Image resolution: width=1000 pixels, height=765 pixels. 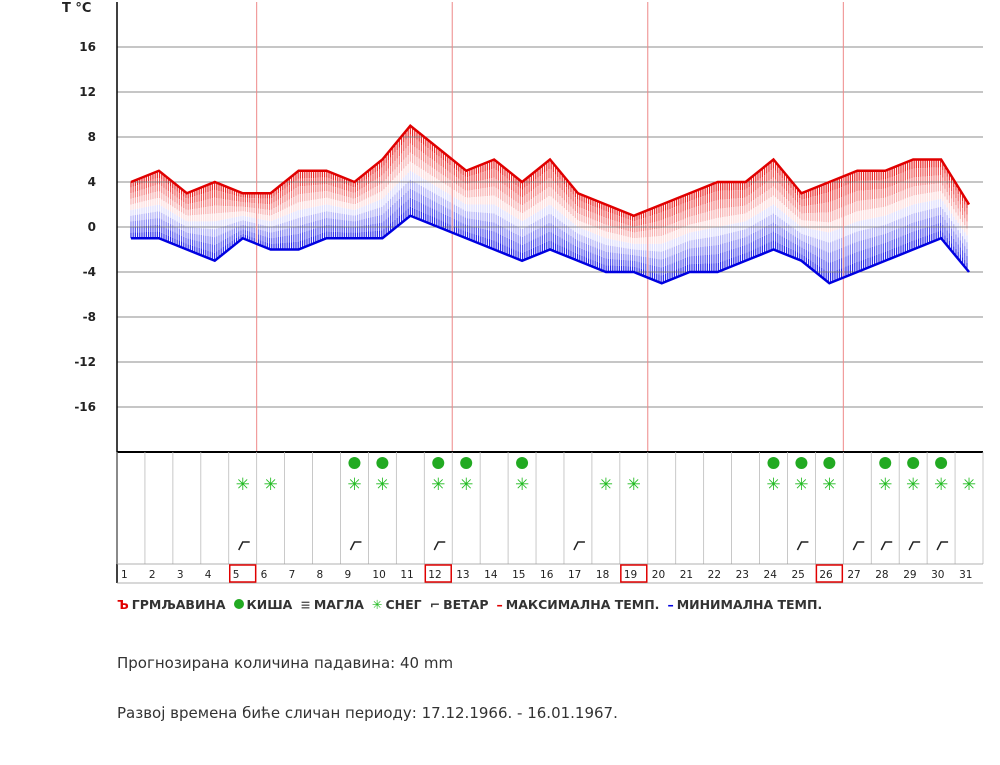 I want to click on y-tick-label: 12, so click(x=87, y=92).